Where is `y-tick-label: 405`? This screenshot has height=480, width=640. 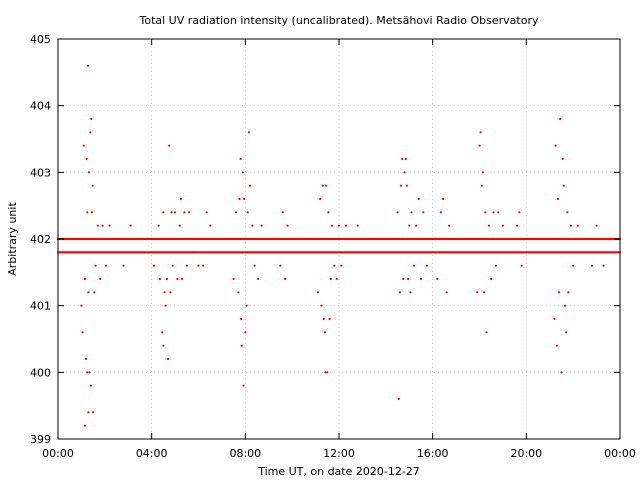
y-tick-label: 405 is located at coordinates (40, 39).